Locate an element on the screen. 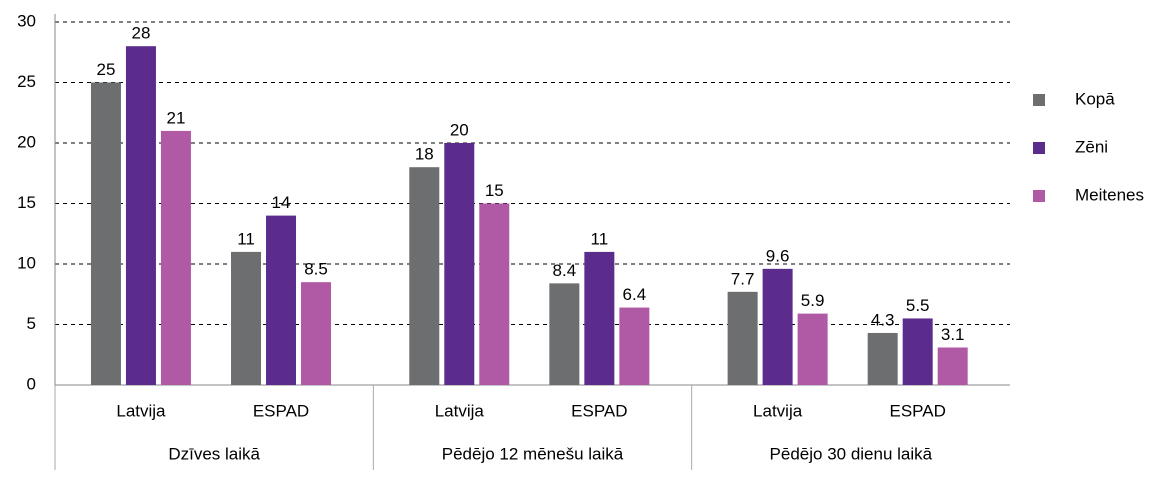 The image size is (1162, 488). data-label: 5.9 is located at coordinates (813, 300).